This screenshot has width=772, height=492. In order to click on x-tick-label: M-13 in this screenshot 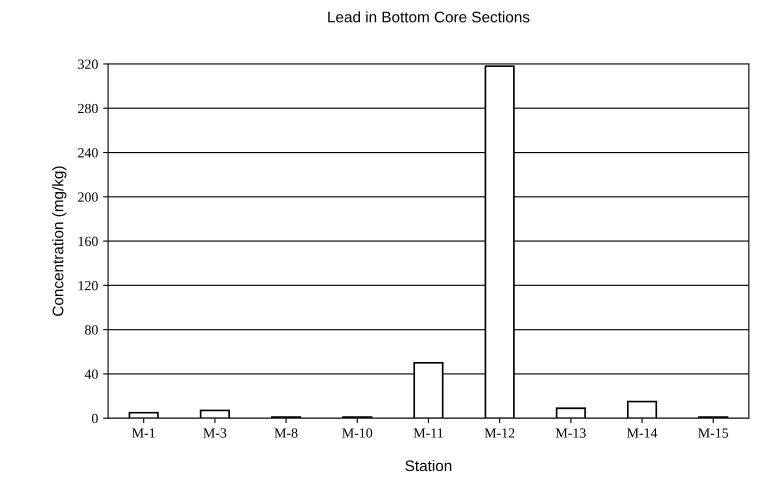, I will do `click(571, 433)`.